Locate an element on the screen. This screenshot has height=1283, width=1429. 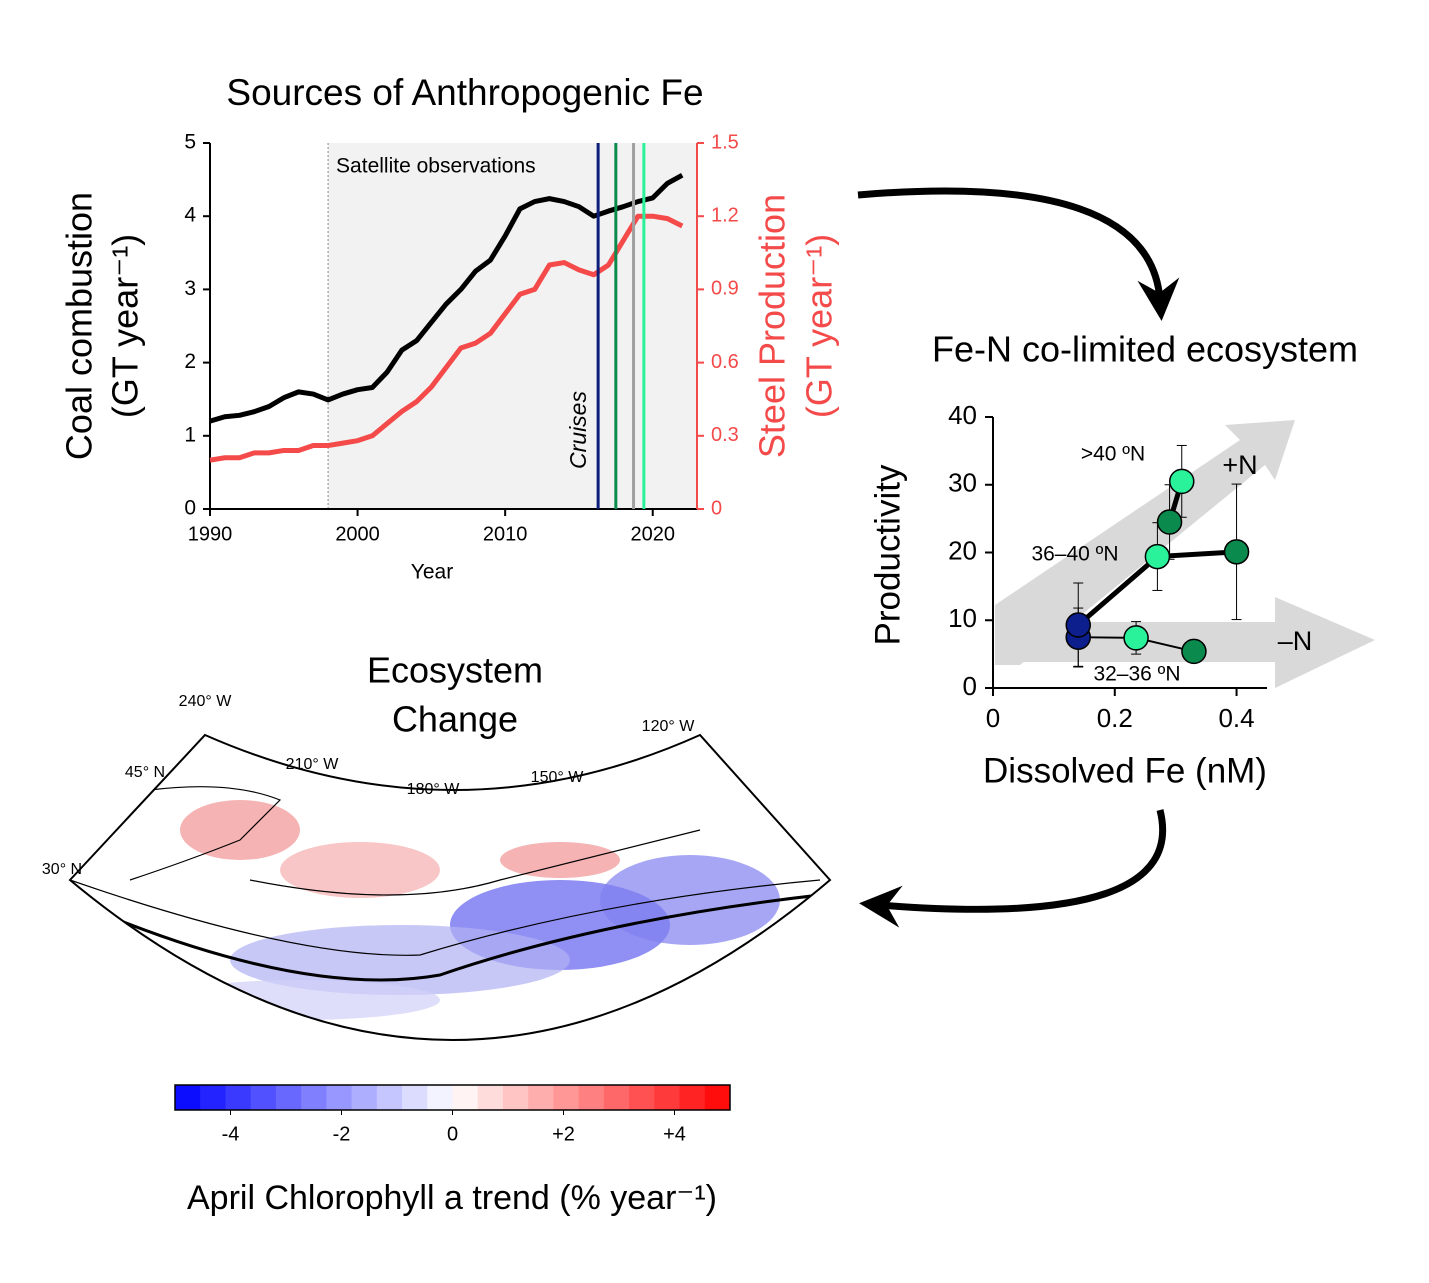
map-frame is located at coordinates (450, 887).